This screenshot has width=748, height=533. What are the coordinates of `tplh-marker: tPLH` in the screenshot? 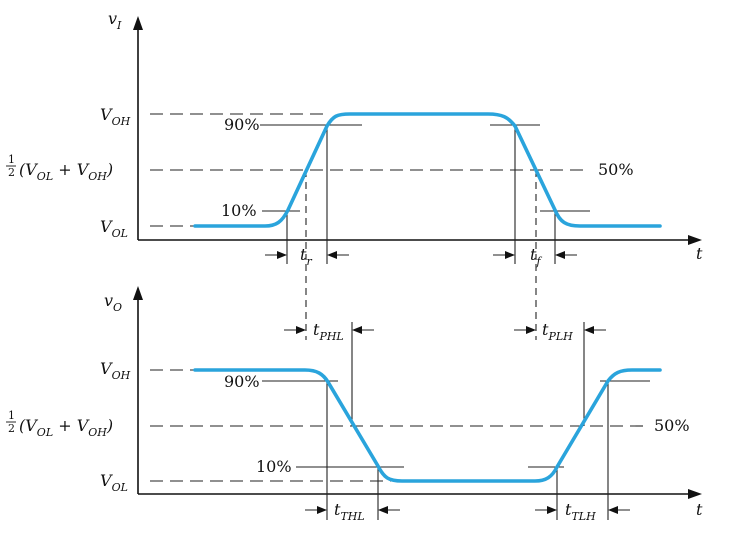 It's located at (560, 331).